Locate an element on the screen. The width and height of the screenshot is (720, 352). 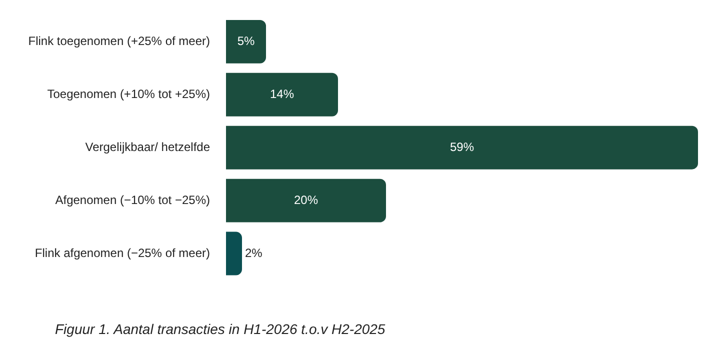
y-tick-label: Flink toegenomen (+25% of meer) is located at coordinates (119, 41).